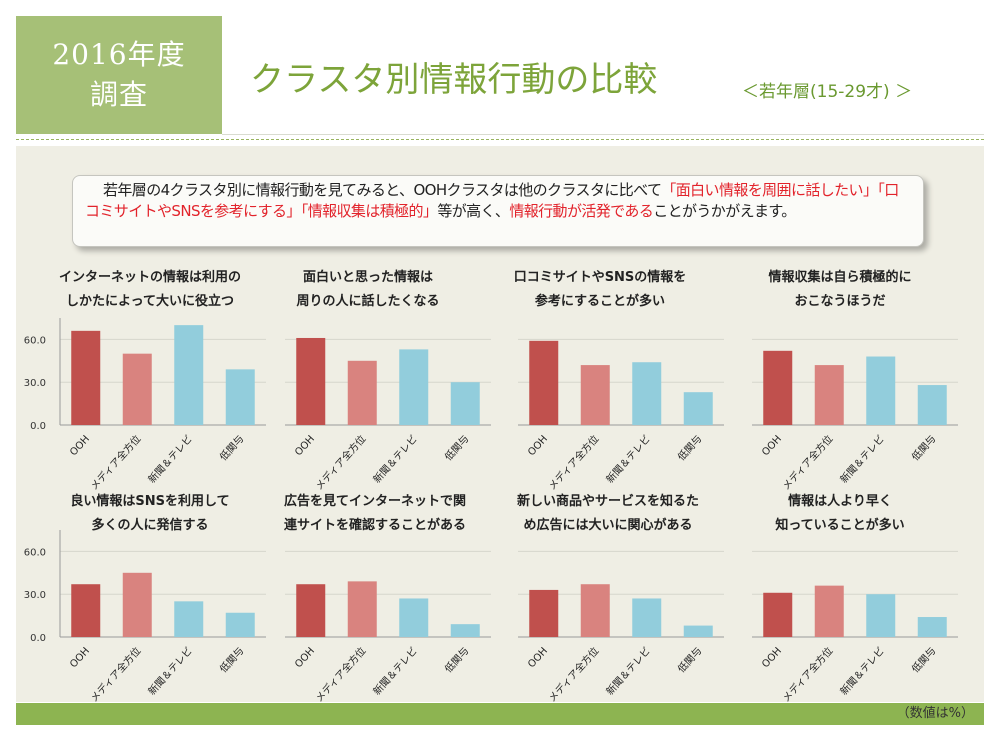 This screenshot has width=1000, height=750. Describe the element at coordinates (150, 525) in the screenshot. I see `chart-title-5-line2: 多くの人に発信する` at that location.